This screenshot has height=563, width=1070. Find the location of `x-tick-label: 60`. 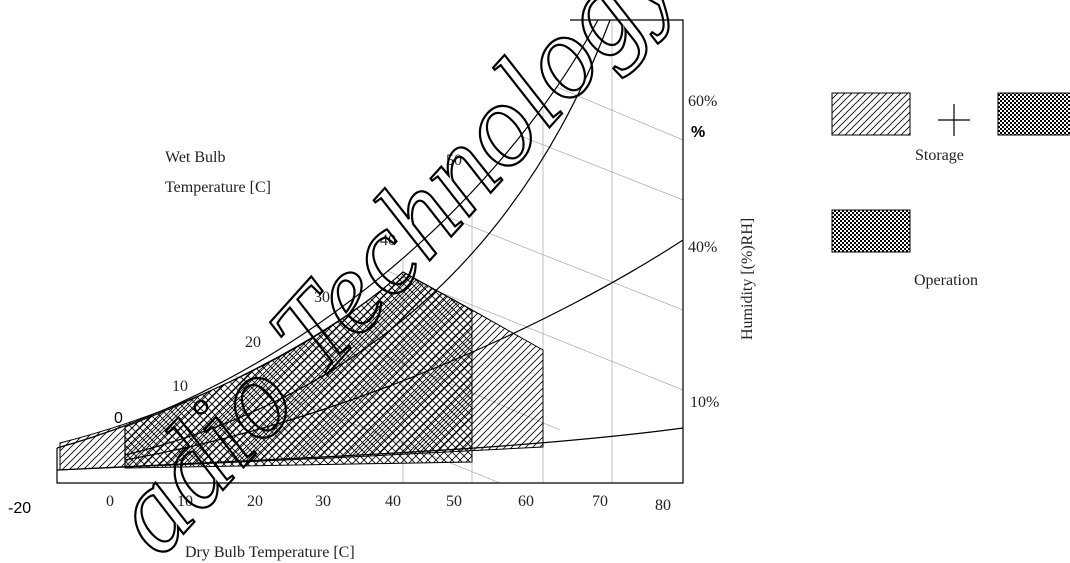

x-tick-label: 60 is located at coordinates (526, 501).